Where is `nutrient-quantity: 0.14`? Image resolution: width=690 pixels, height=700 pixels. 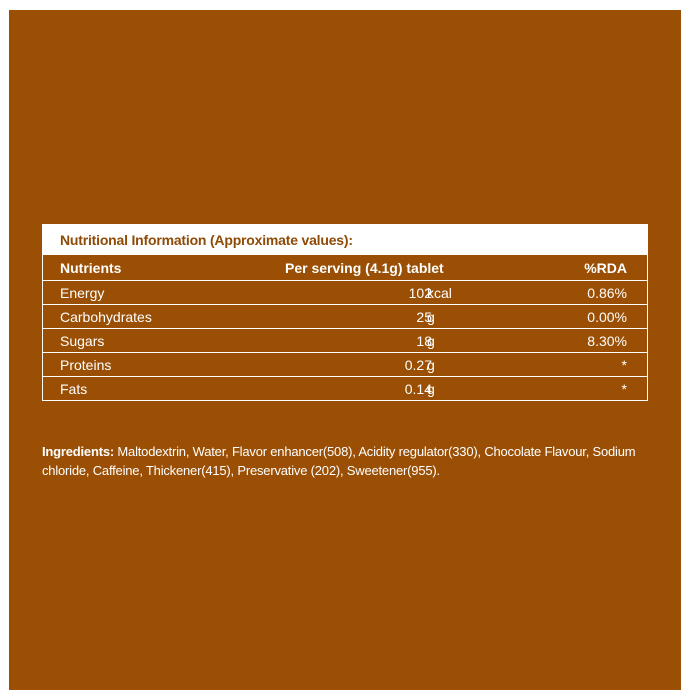
nutrient-quantity: 0.14 is located at coordinates (418, 388).